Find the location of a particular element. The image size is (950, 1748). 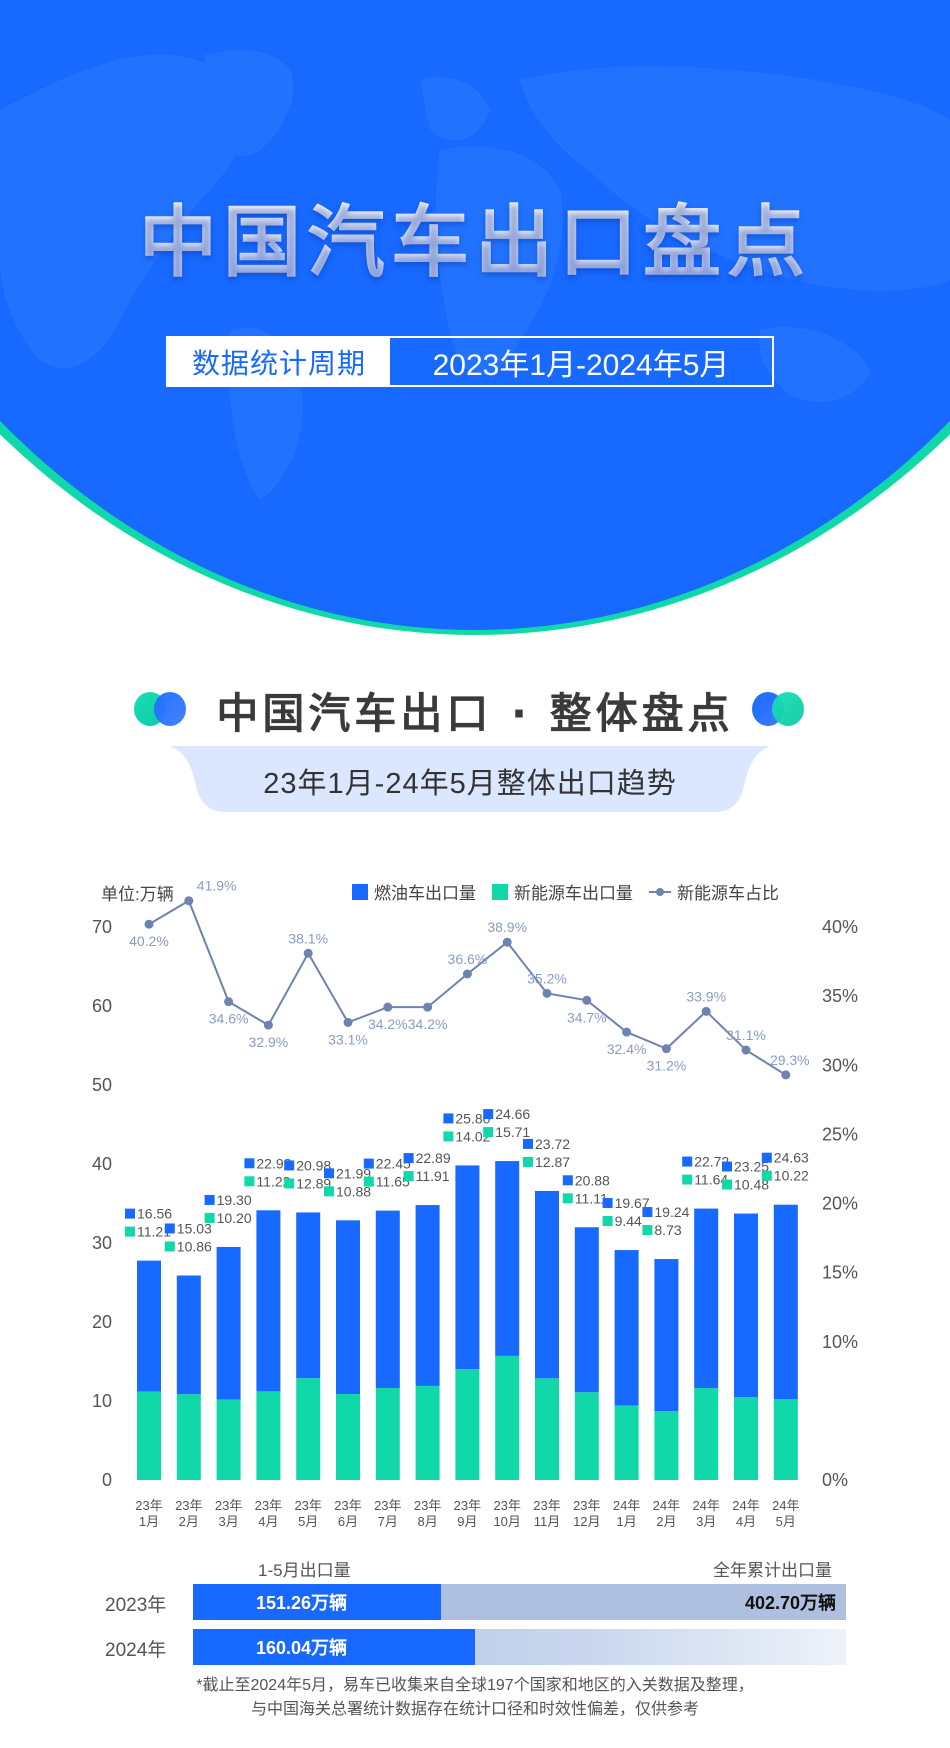

bar-label-fuel: 16.56 is located at coordinates (154, 1214).